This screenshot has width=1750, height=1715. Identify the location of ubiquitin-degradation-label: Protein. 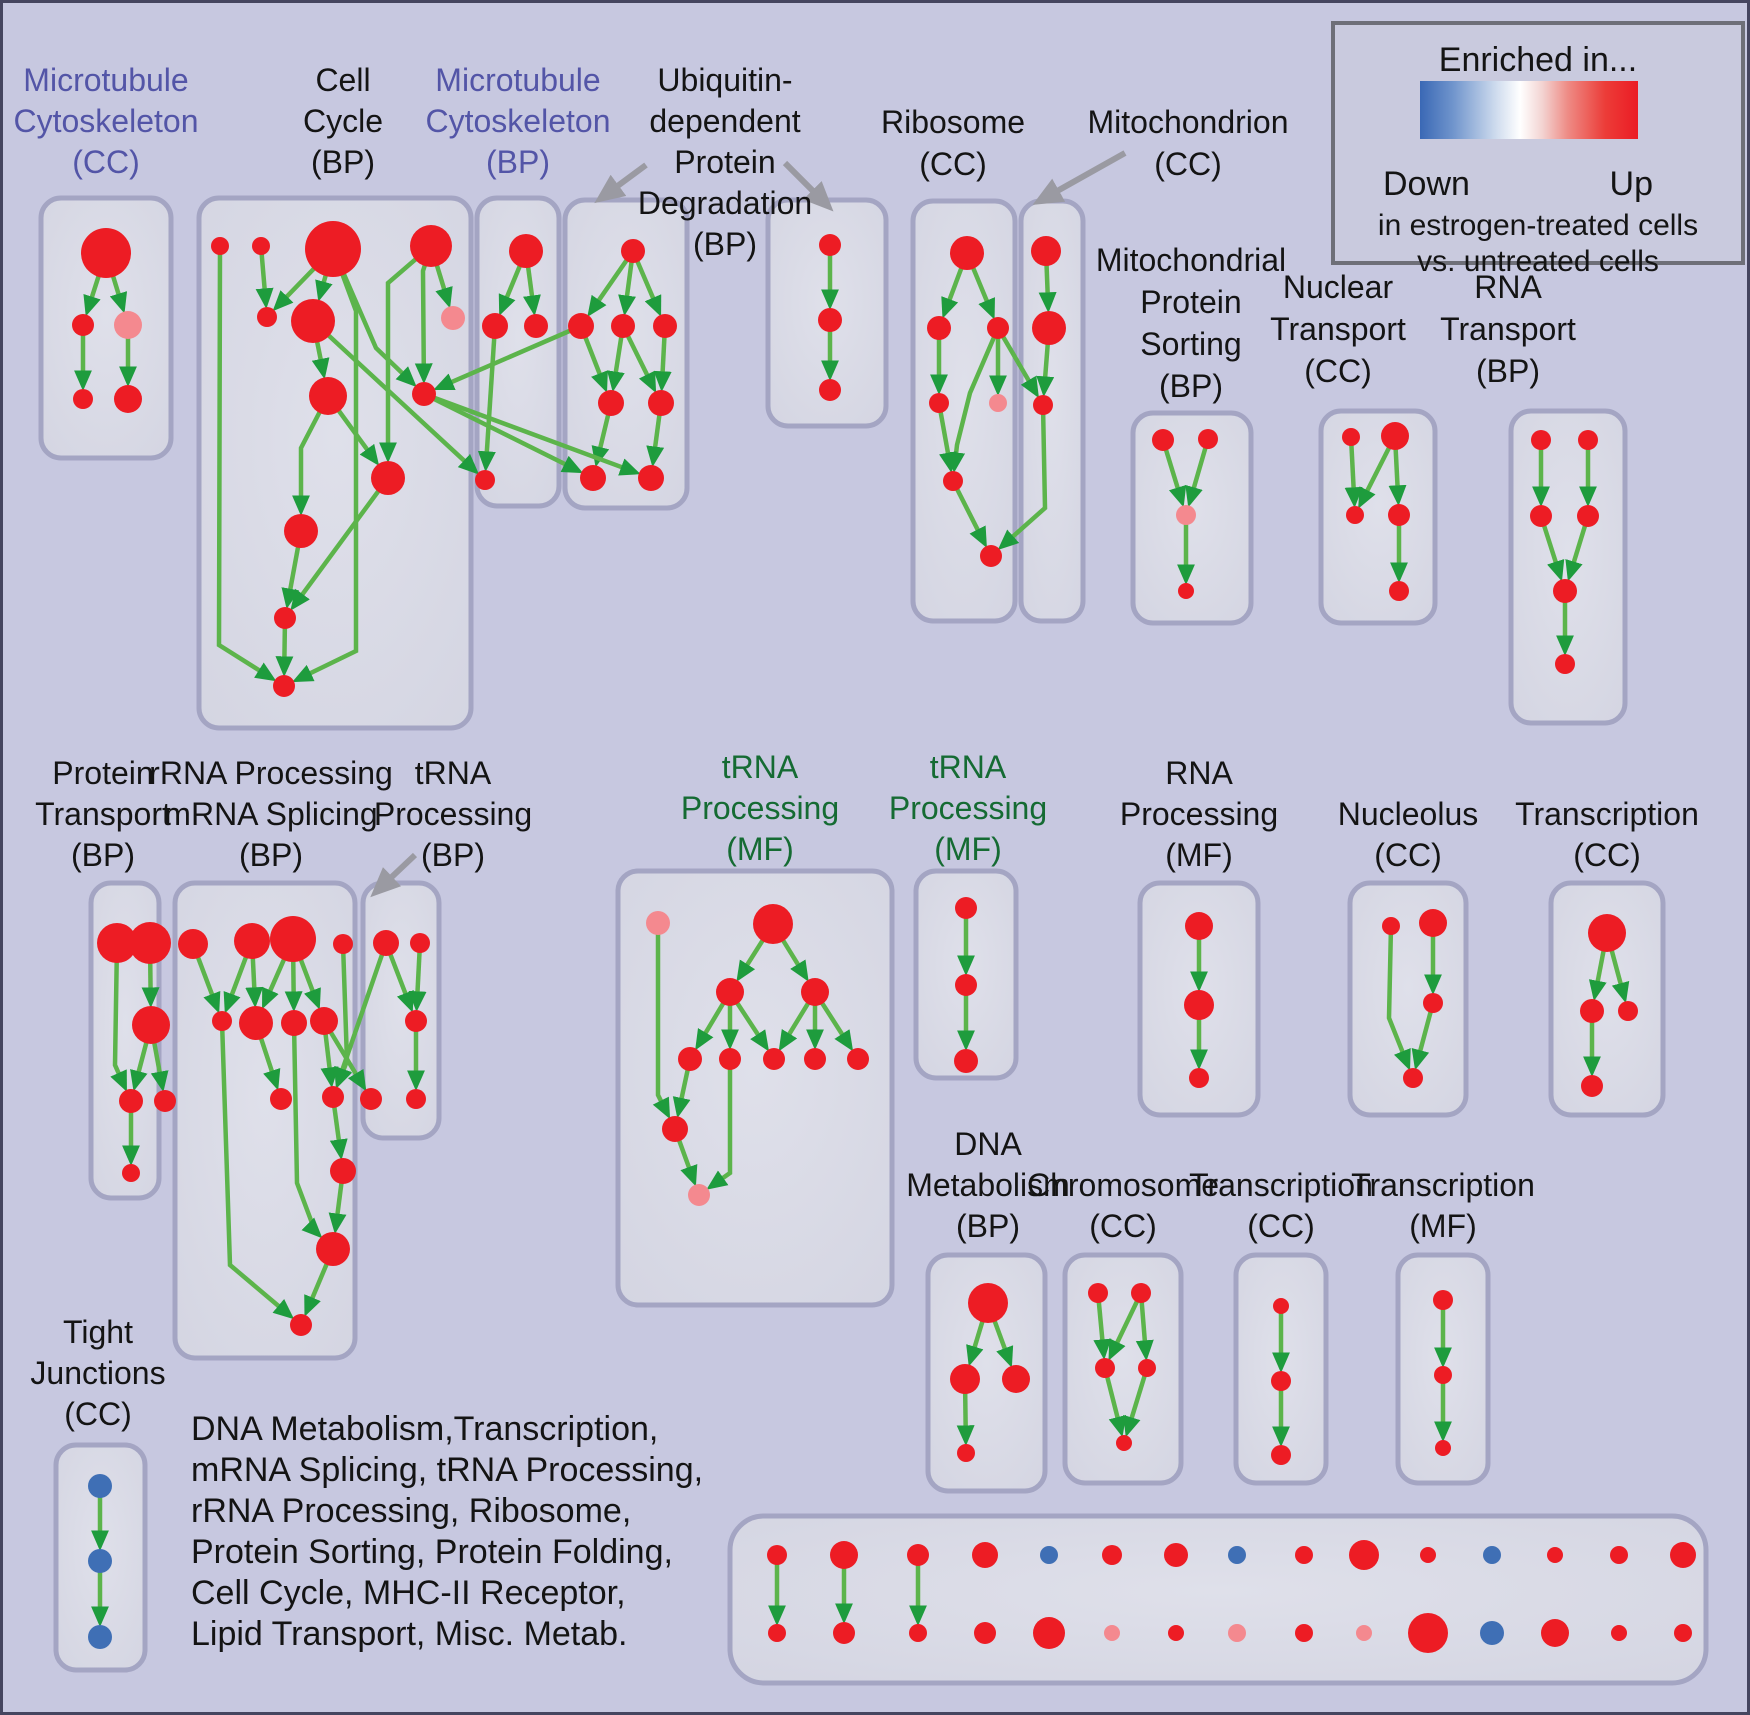
(724, 162).